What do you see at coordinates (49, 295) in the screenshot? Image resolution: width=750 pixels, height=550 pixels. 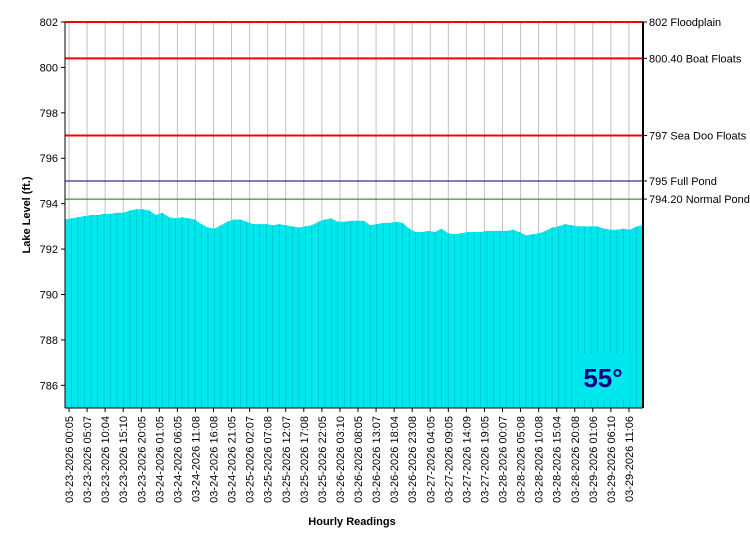 I see `y-tick-label: 790` at bounding box center [49, 295].